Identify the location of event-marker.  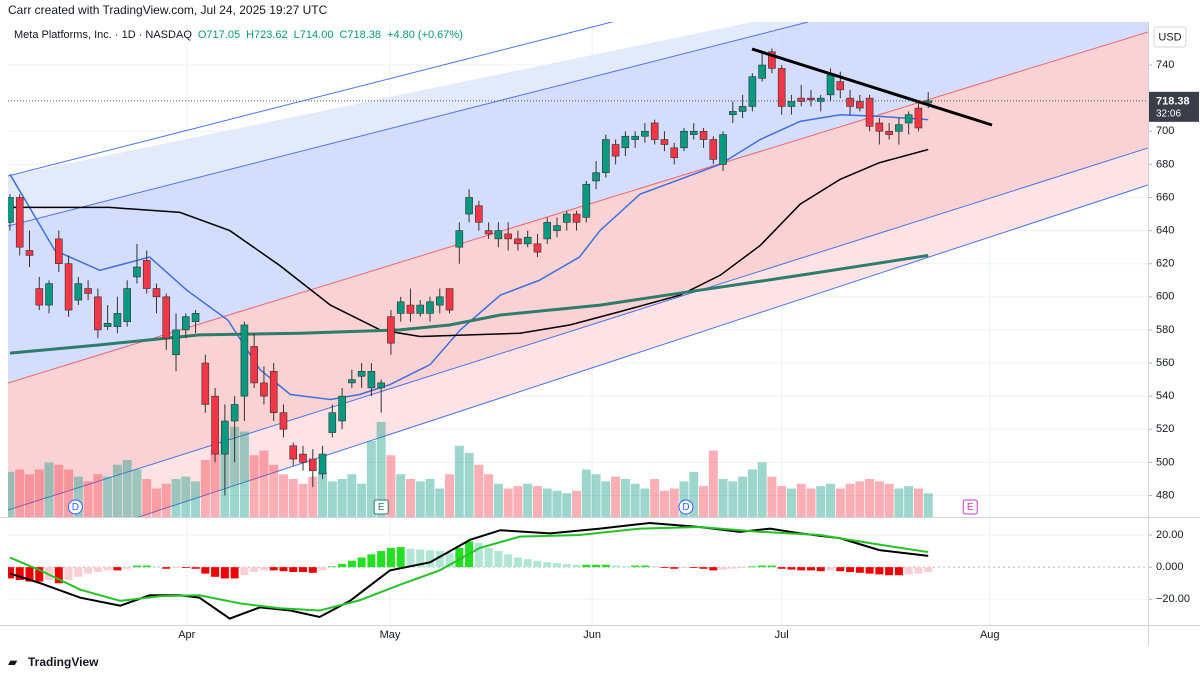
(970, 507).